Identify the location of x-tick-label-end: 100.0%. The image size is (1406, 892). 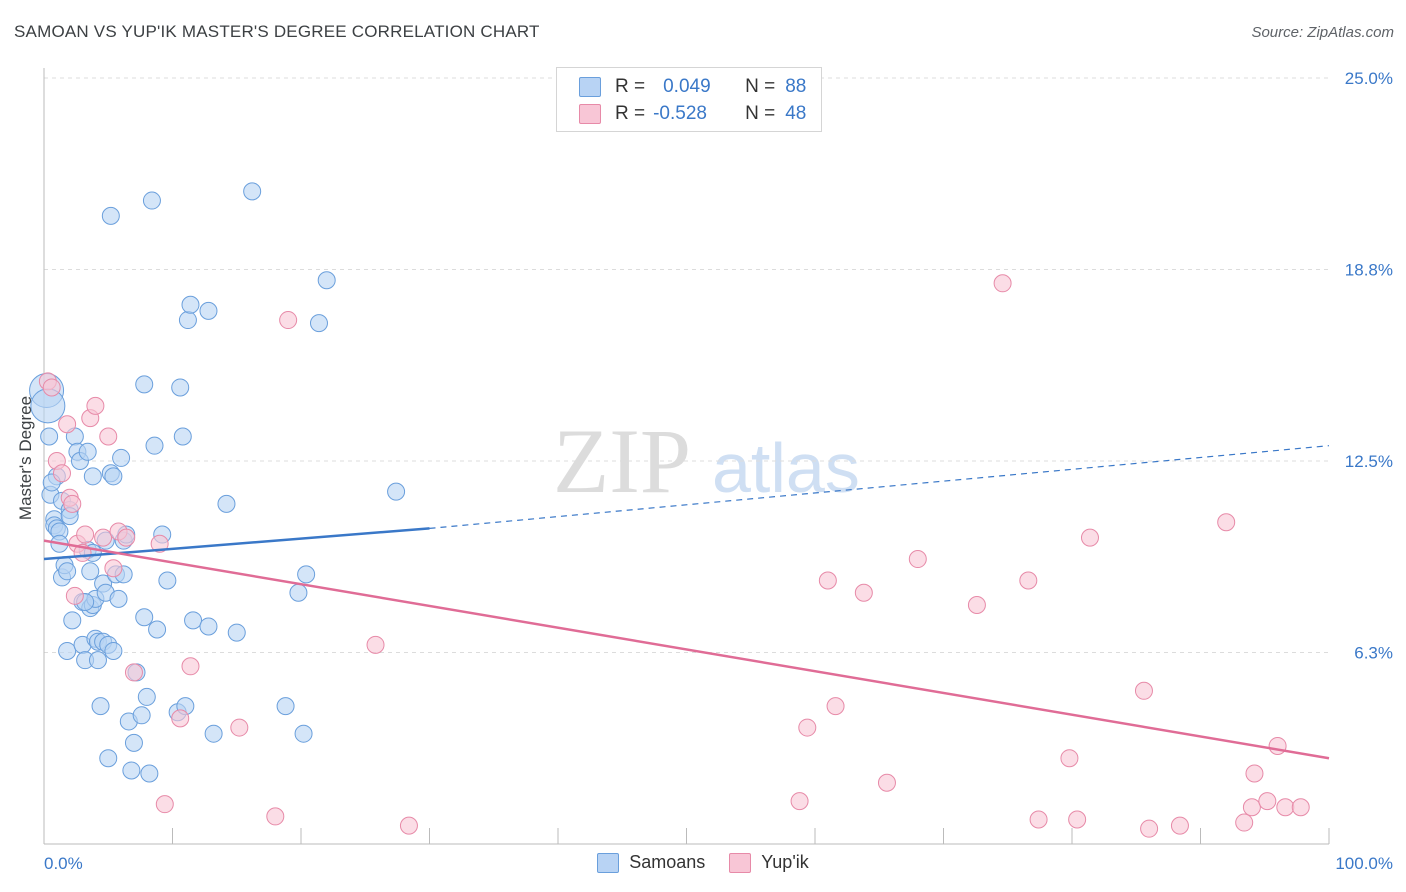
(1364, 863).